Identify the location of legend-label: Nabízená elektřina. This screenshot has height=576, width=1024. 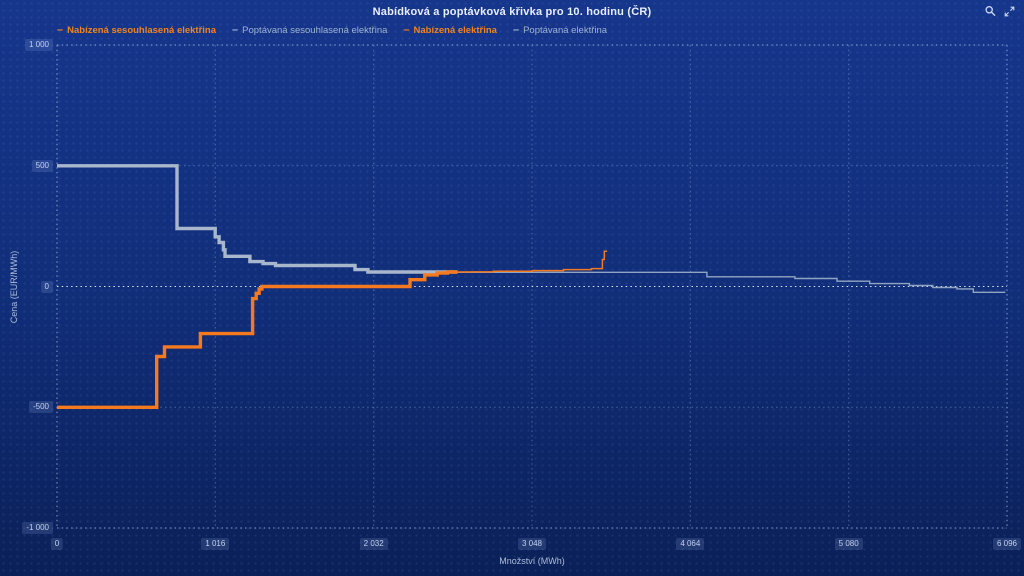
(455, 30).